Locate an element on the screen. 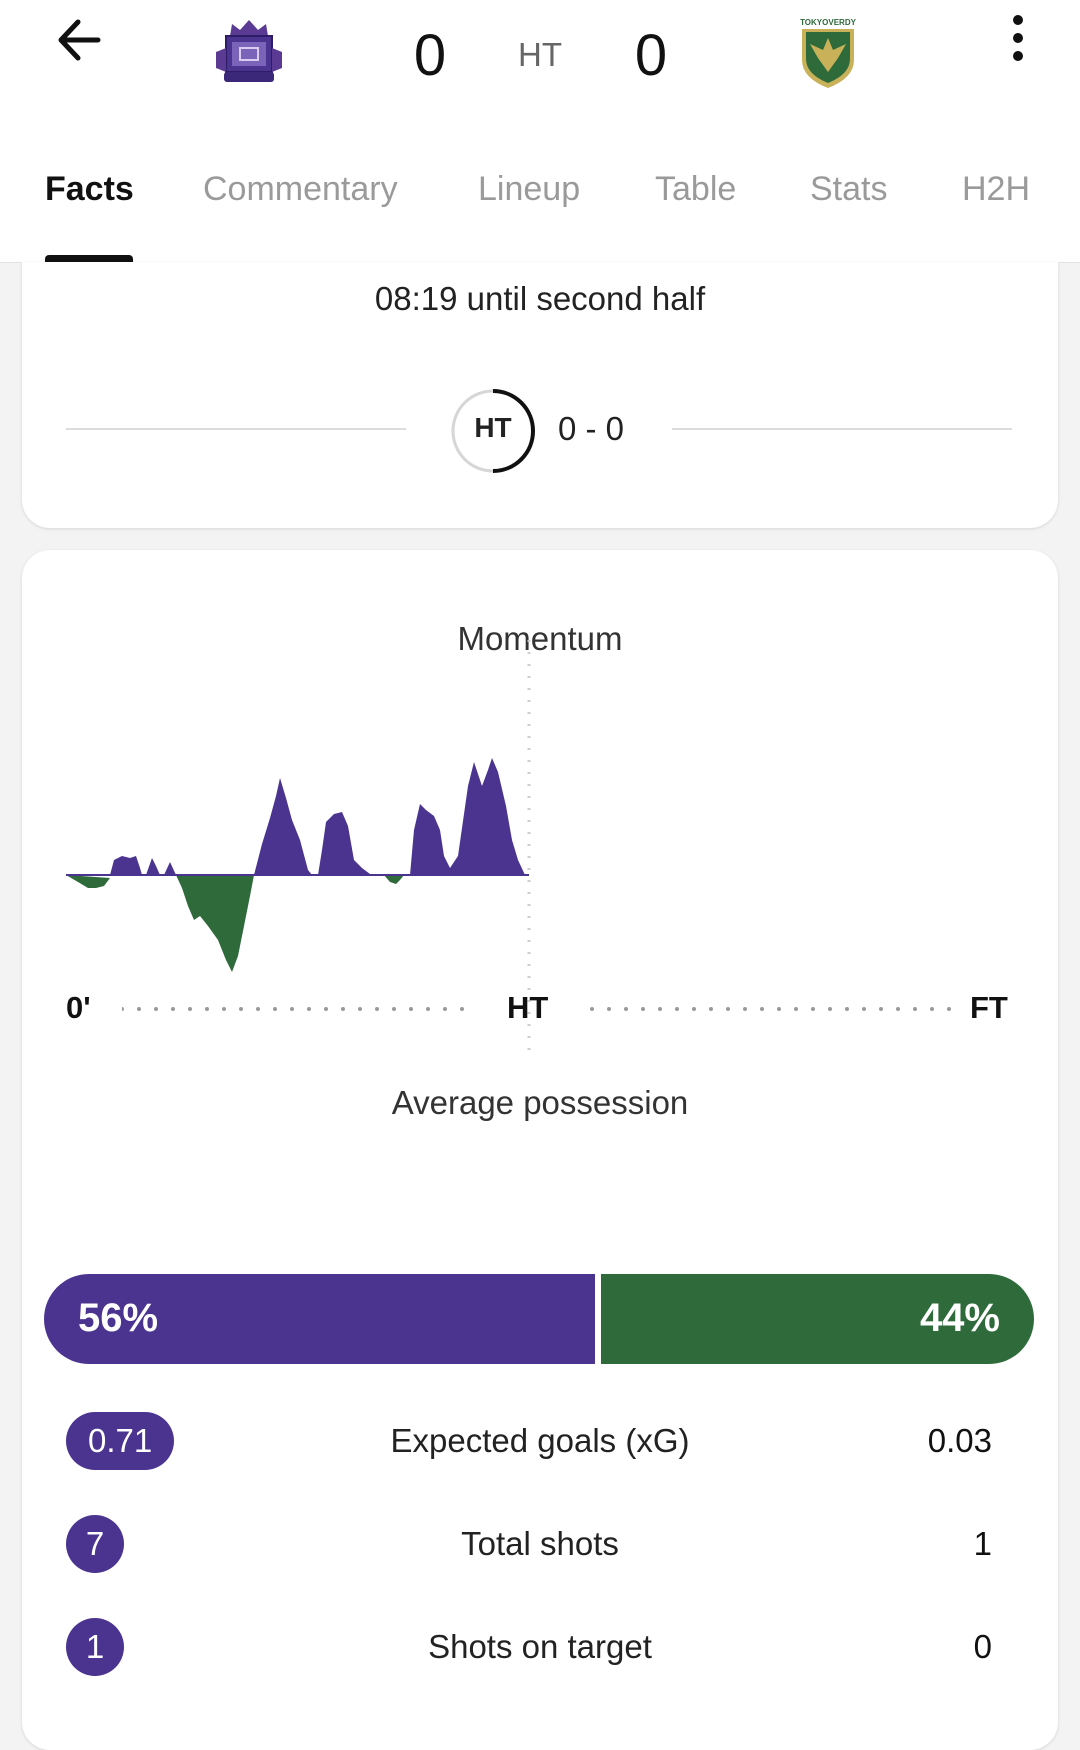 Image resolution: width=1080 pixels, height=1750 pixels. more-options-icon is located at coordinates (1018, 38).